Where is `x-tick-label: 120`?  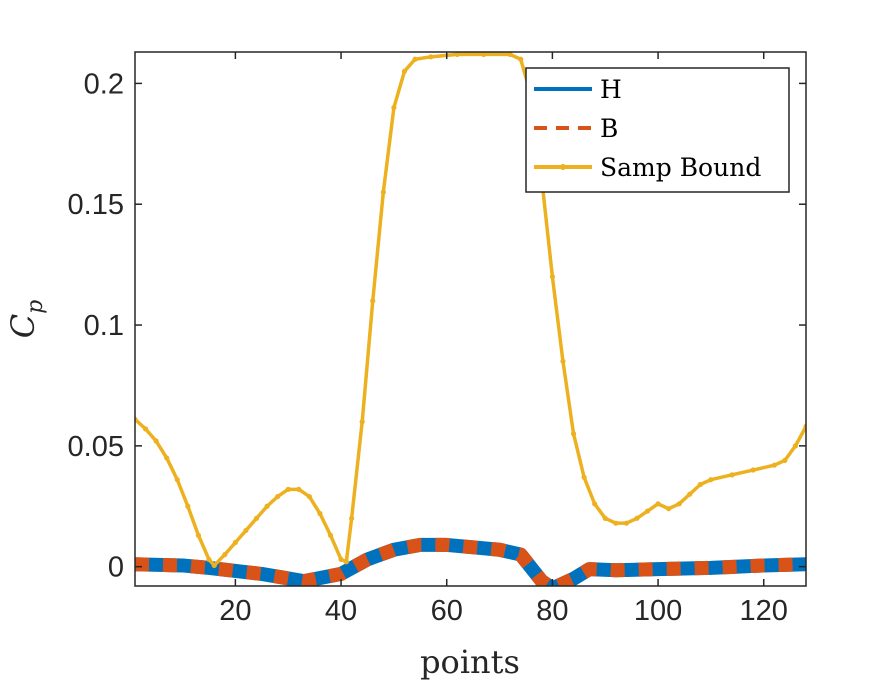
x-tick-label: 120 is located at coordinates (764, 611).